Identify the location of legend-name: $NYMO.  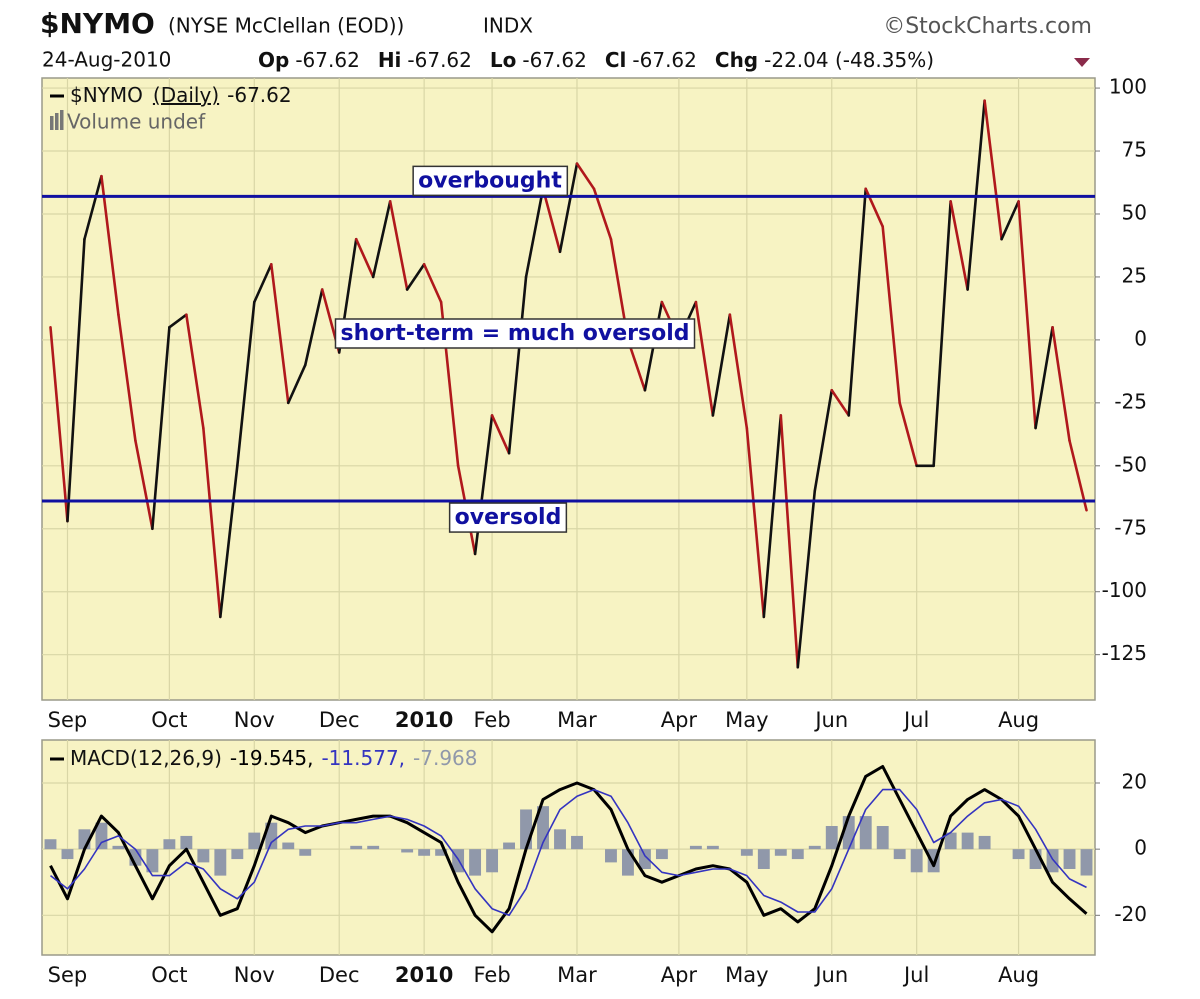
(106, 95).